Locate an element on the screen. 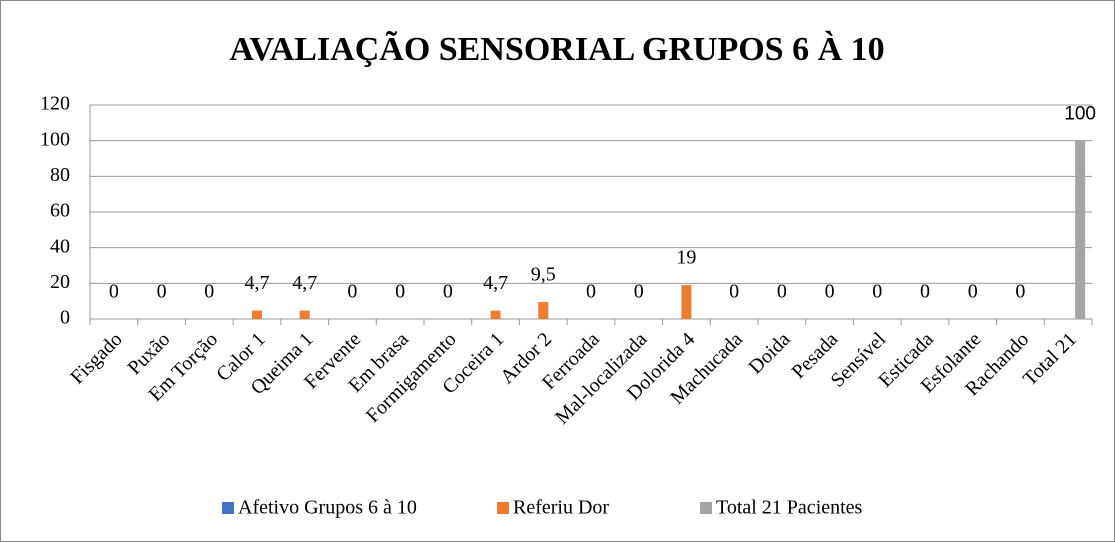 Image resolution: width=1115 pixels, height=542 pixels. y-tick-label: 0 is located at coordinates (65, 318).